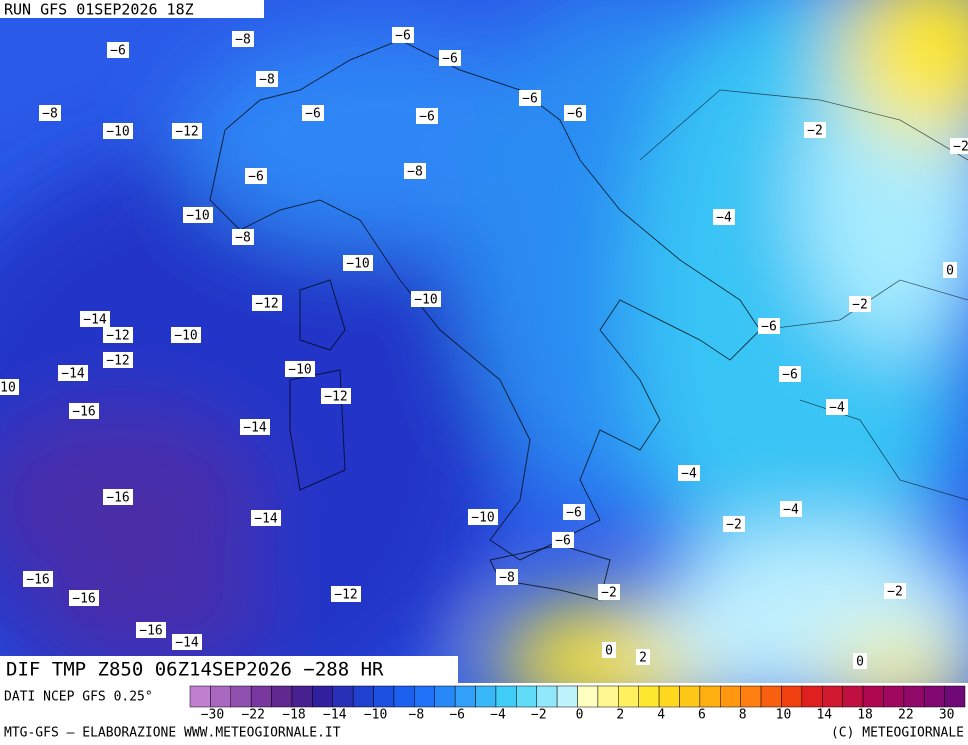  I want to click on colorbar-label: −2, so click(539, 715).